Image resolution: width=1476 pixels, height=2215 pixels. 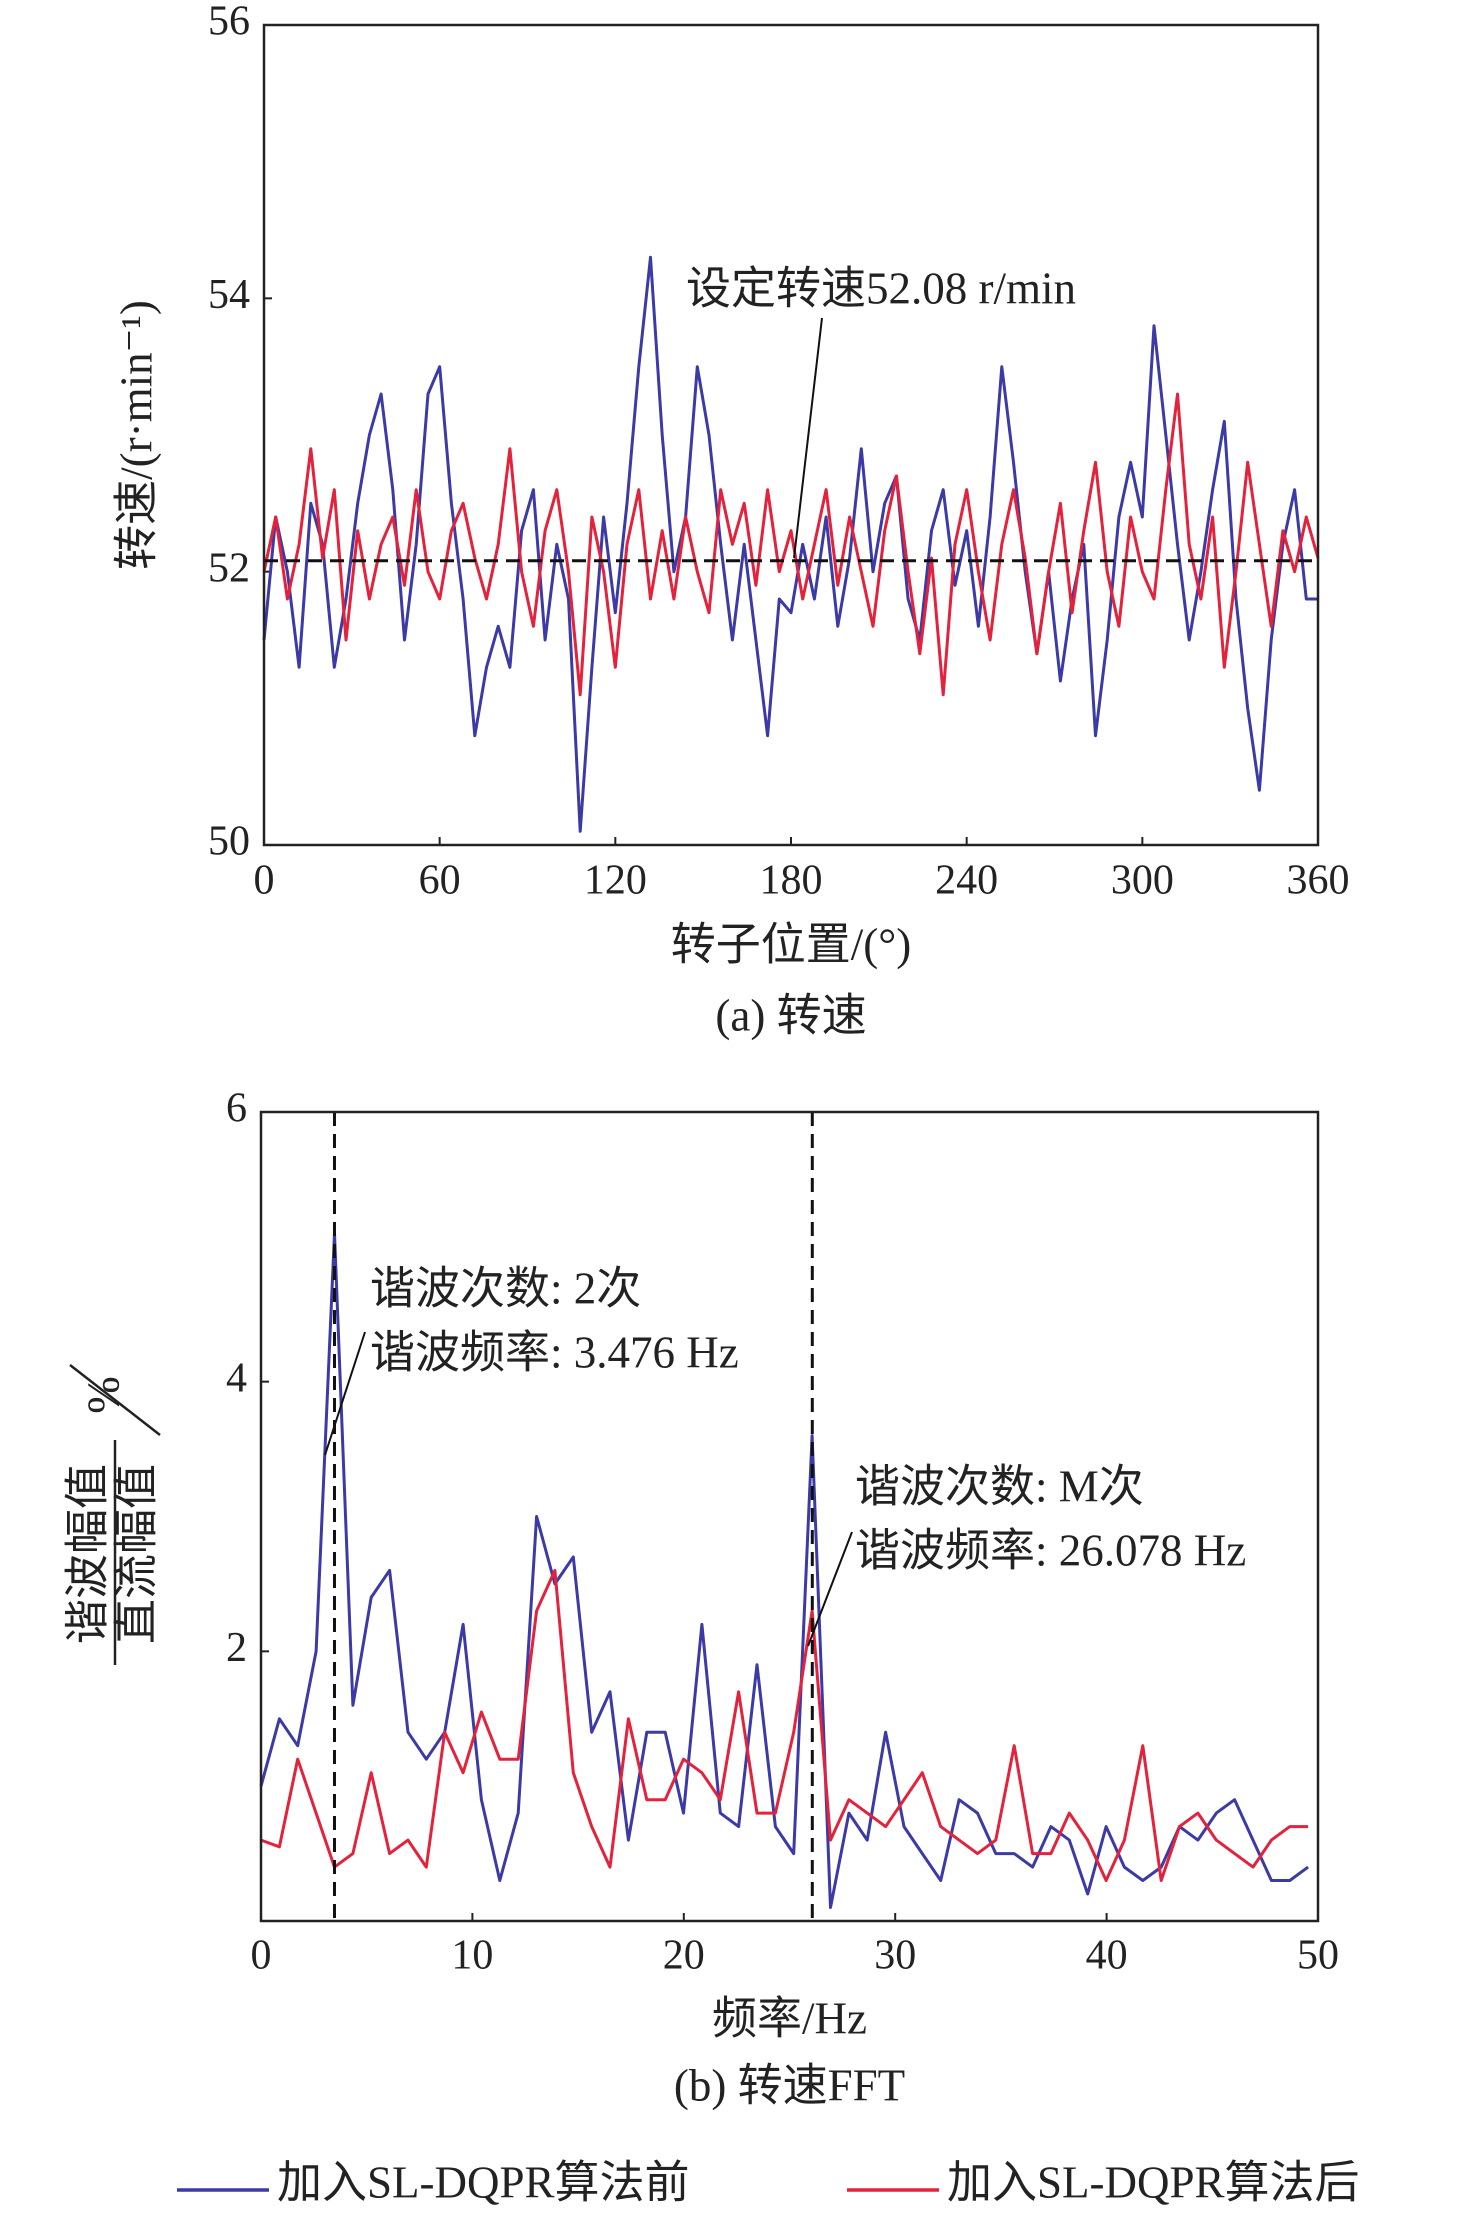 I want to click on y-tick-label: 54, so click(x=229, y=295).